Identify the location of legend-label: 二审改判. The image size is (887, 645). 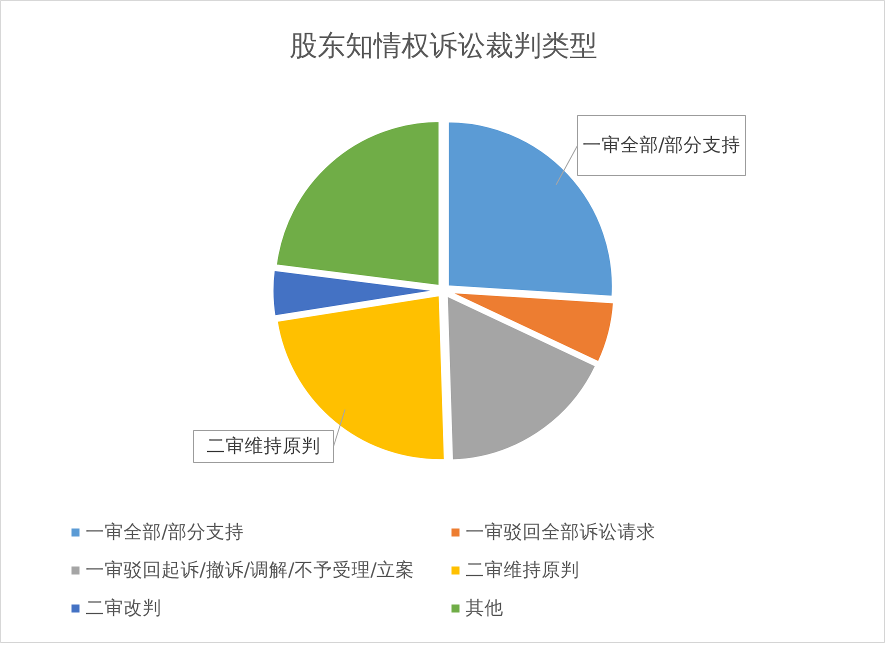
(124, 608).